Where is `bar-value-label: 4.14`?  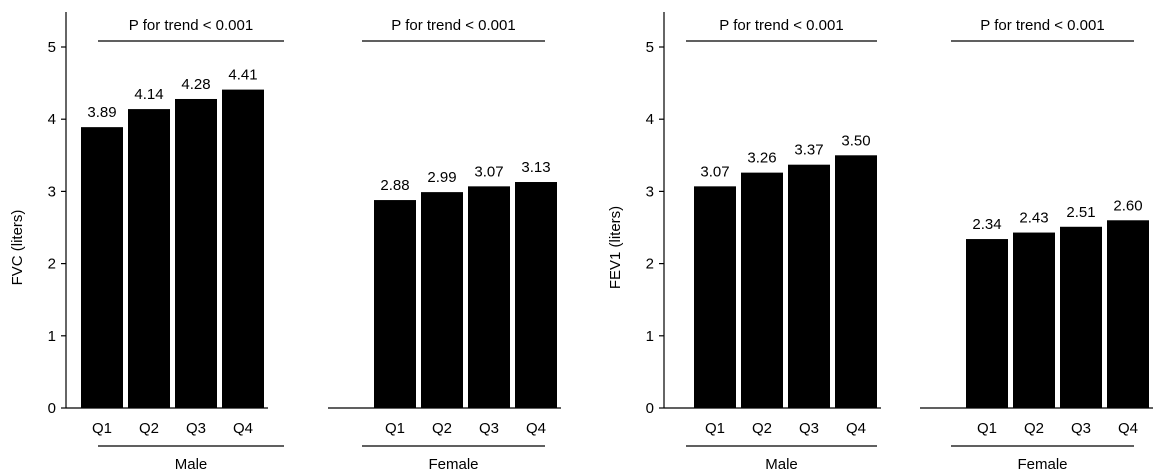
bar-value-label: 4.14 is located at coordinates (148, 94).